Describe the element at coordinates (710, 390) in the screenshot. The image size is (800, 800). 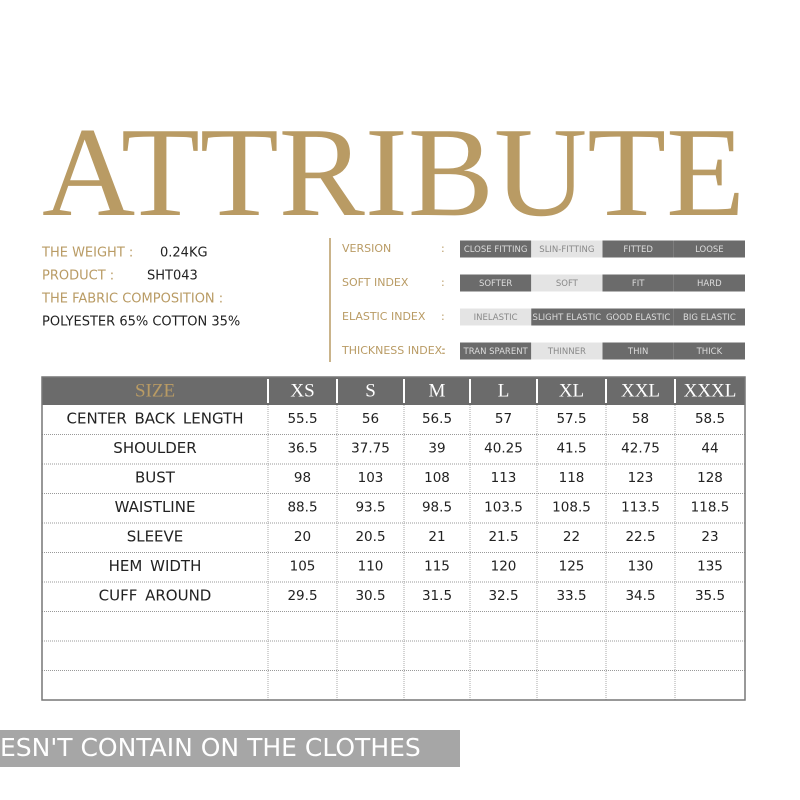
I see `table-header-cell: XXXL` at that location.